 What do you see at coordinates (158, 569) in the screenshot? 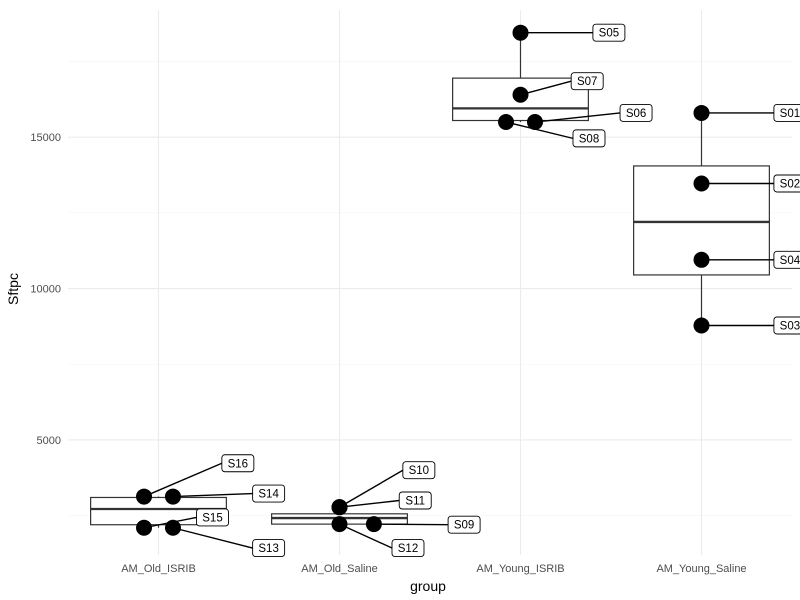
I see `x-tick-label: AM_Old_ISRIB` at bounding box center [158, 569].